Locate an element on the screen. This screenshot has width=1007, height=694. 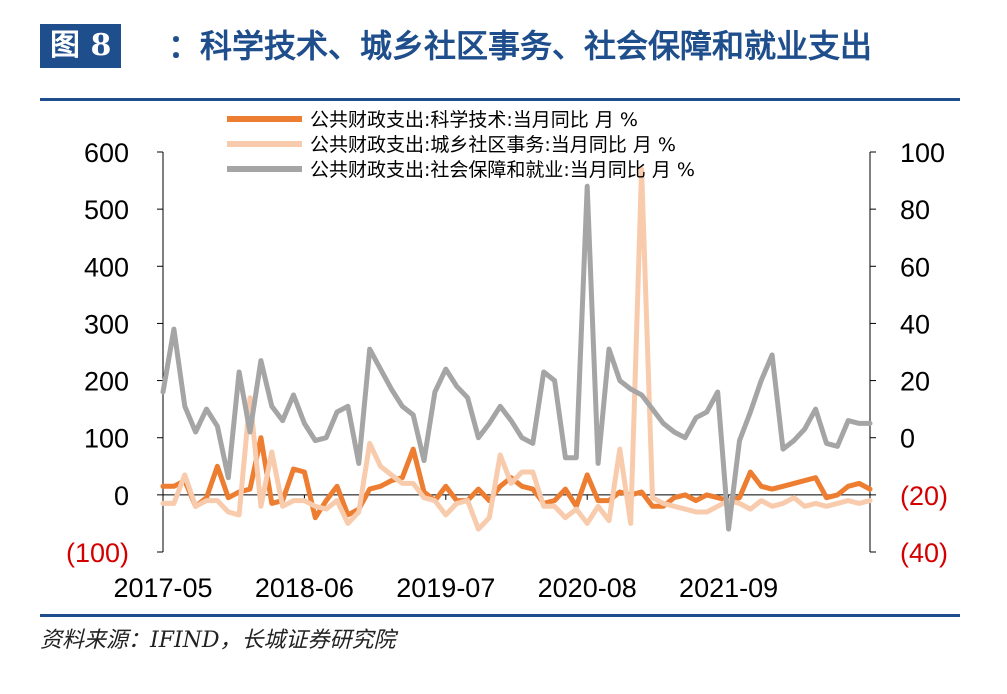
left-tick-label: (100) is located at coordinates (97, 553).